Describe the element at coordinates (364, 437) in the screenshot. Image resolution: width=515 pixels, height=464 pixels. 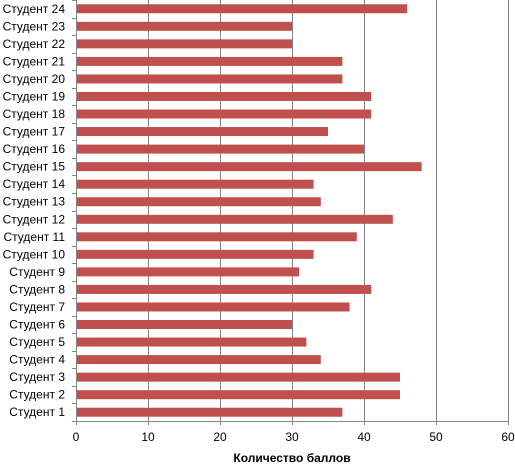
I see `x-tick-label-40: 40` at that location.